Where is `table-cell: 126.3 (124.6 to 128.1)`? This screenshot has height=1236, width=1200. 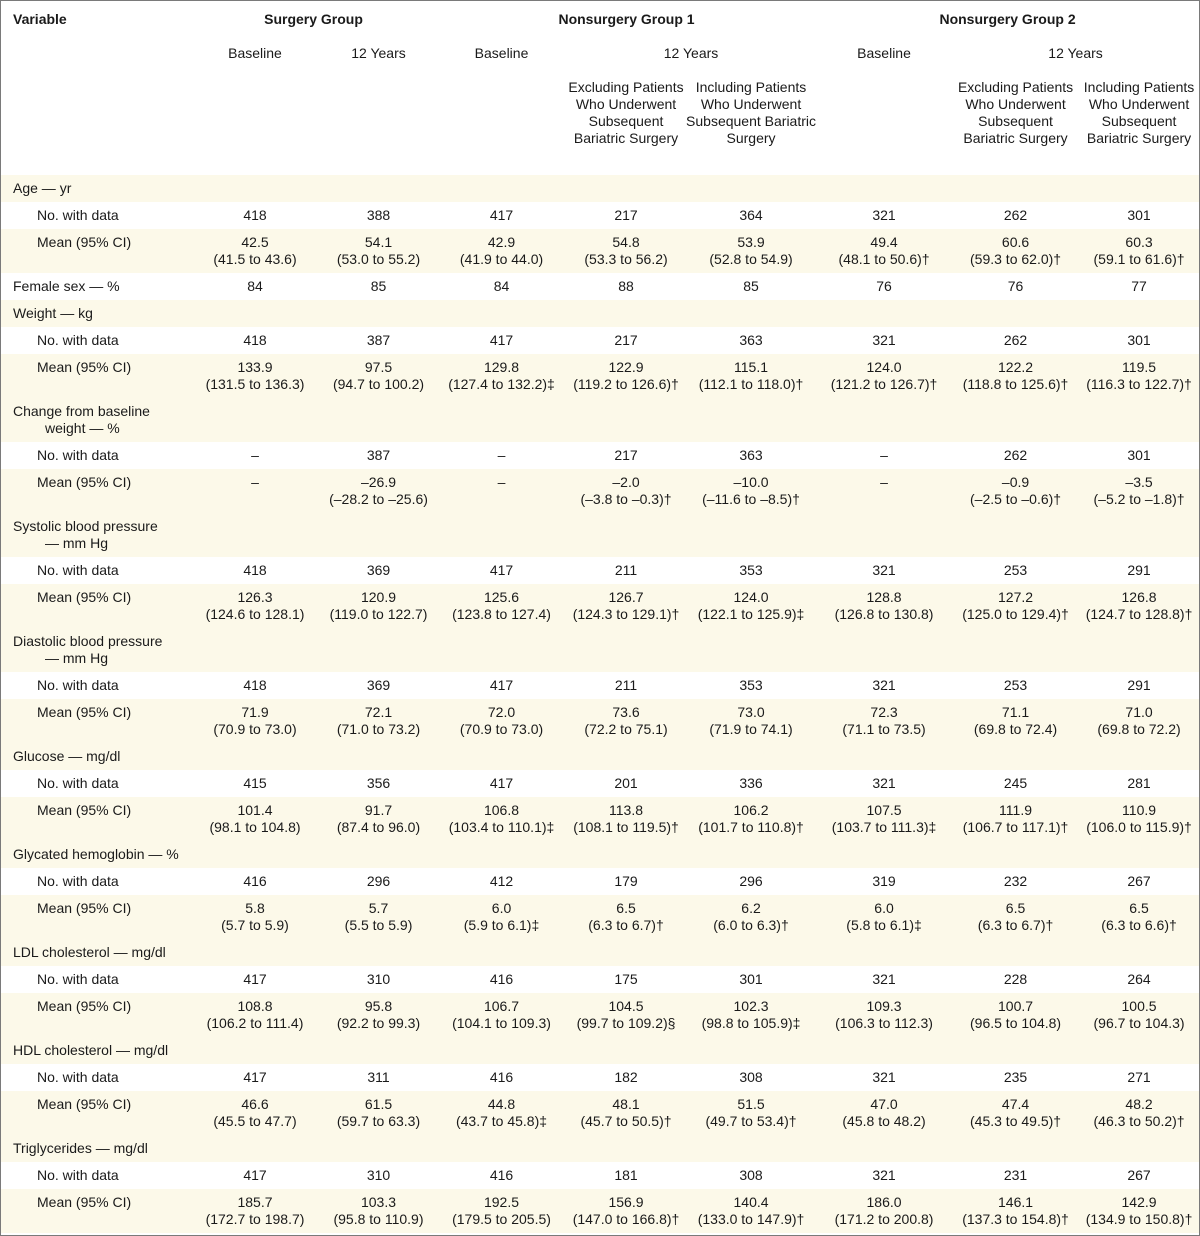
table-cell: 126.3 (124.6 to 128.1) is located at coordinates (255, 606).